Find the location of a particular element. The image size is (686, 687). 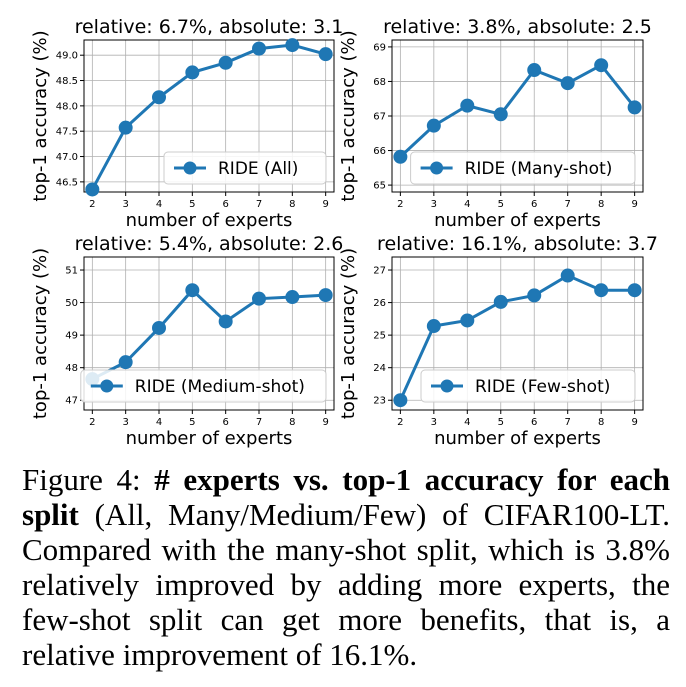

y-tick-label: 47.0 is located at coordinates (67, 157).